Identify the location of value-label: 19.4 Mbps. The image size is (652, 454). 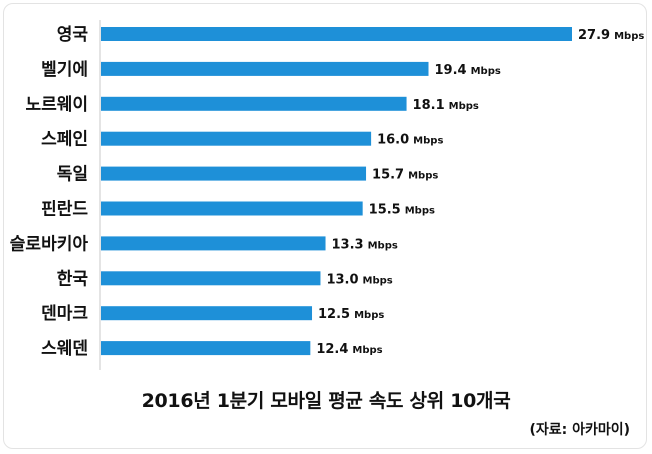
(468, 70).